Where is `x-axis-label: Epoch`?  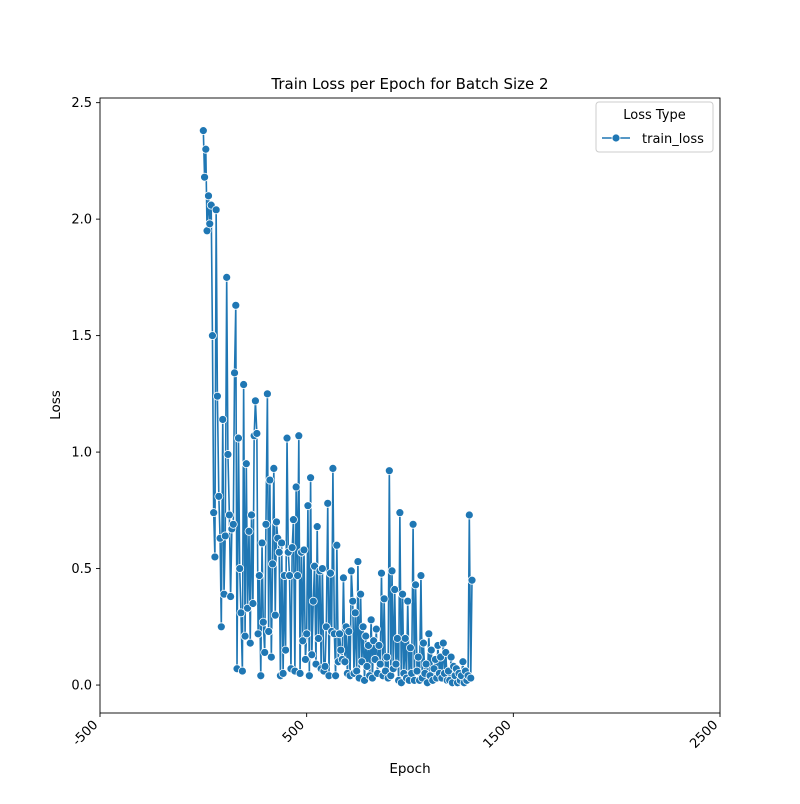 x-axis-label: Epoch is located at coordinates (409, 769).